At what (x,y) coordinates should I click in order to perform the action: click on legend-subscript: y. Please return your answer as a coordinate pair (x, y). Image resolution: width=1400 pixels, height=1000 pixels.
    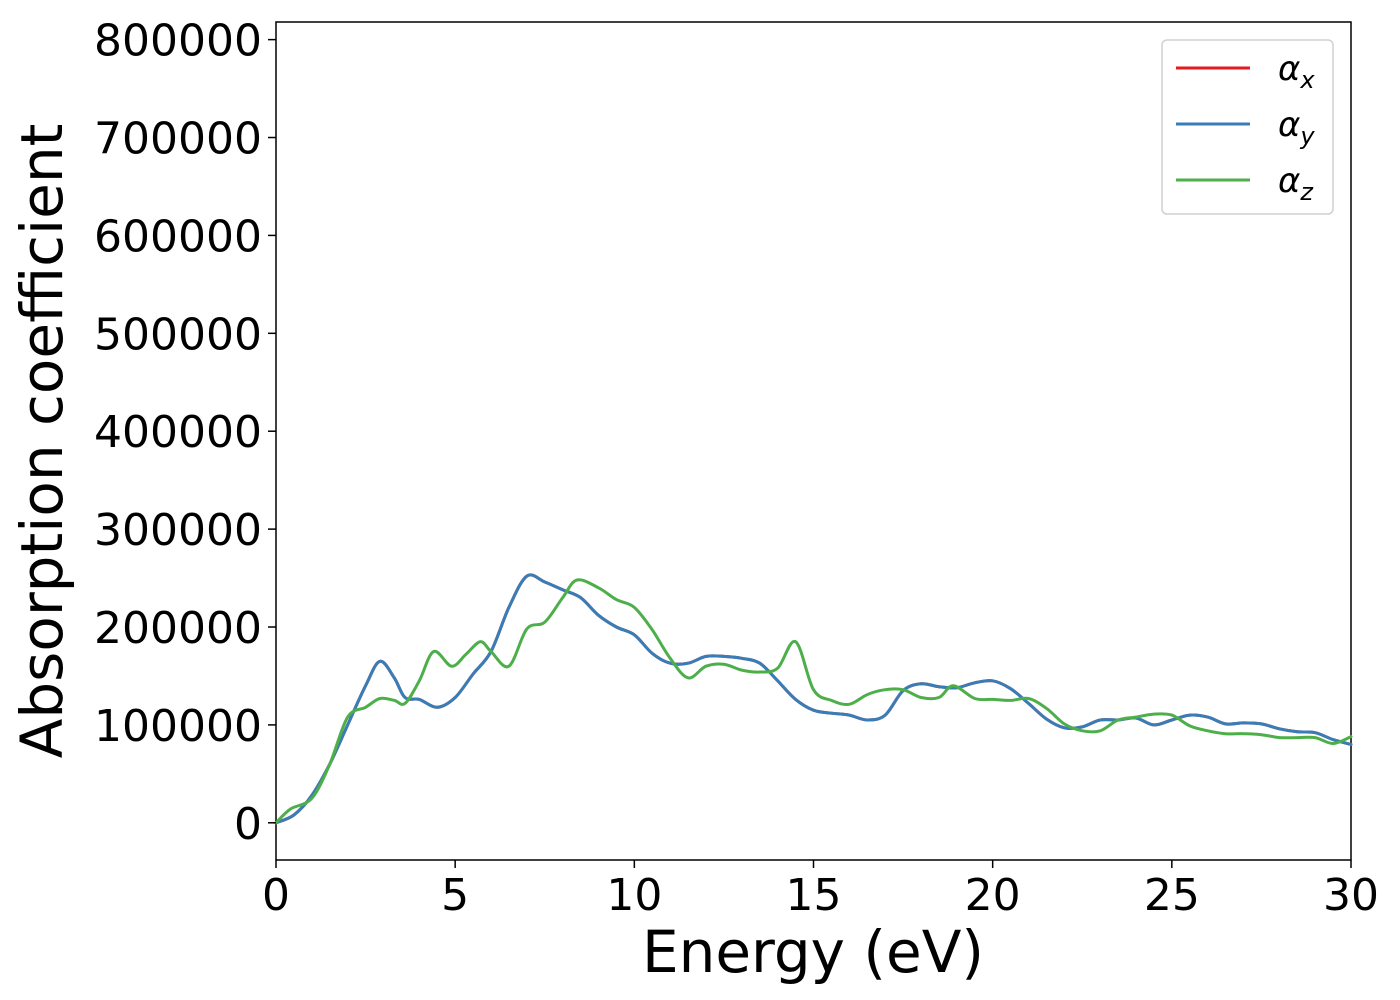
    Looking at the image, I should click on (1307, 136).